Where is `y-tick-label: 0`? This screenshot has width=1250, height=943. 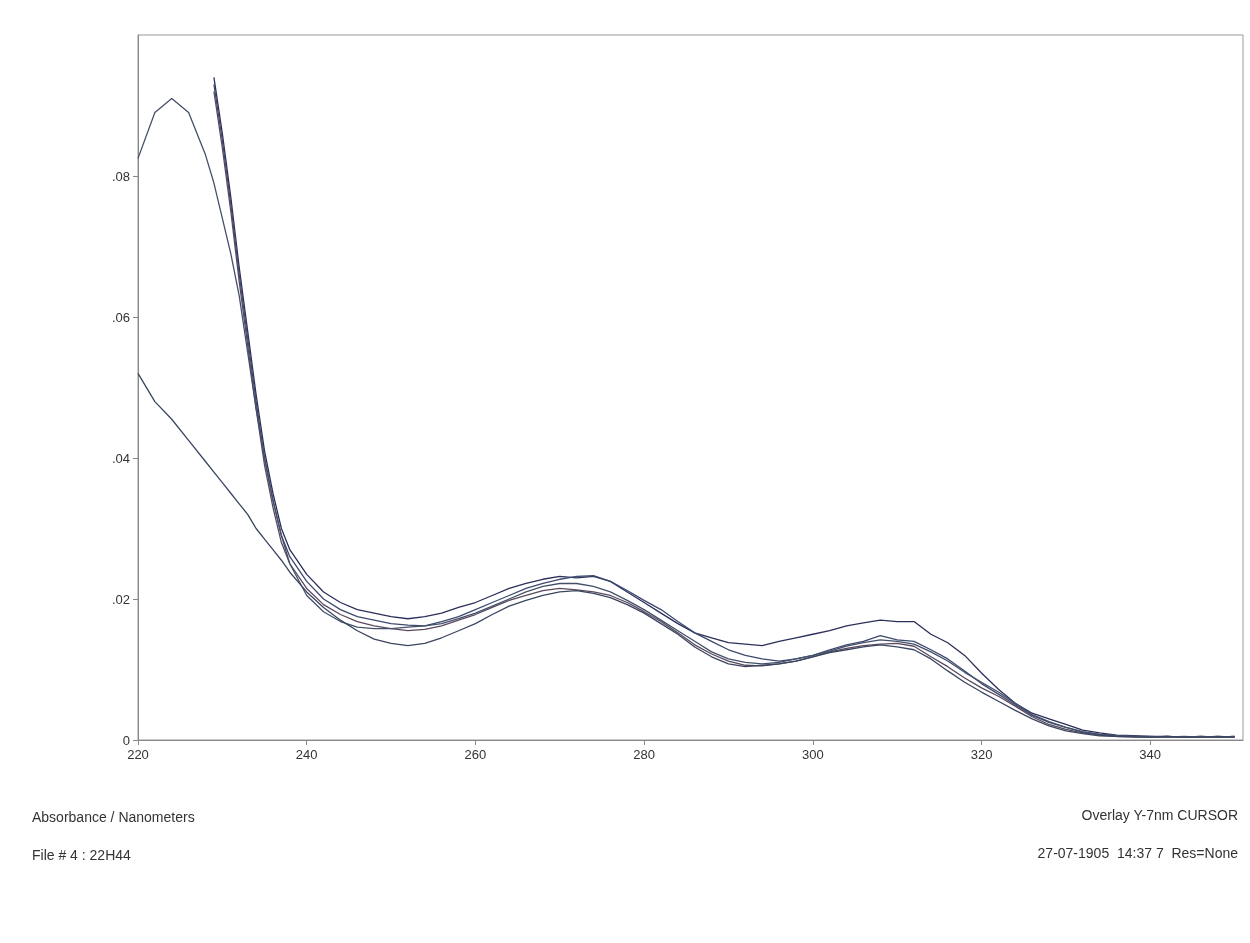
y-tick-label: 0 is located at coordinates (126, 740).